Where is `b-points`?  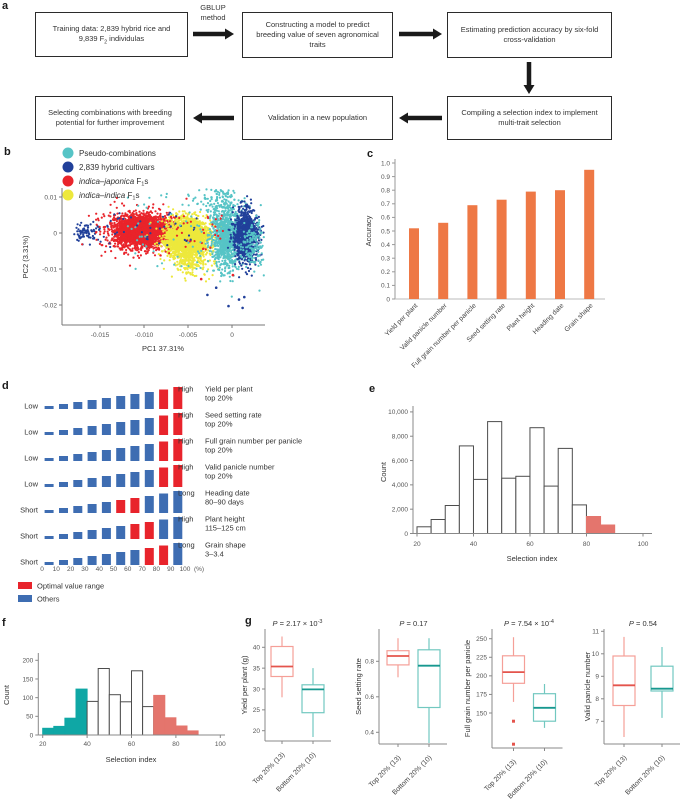 b-points is located at coordinates (169, 249).